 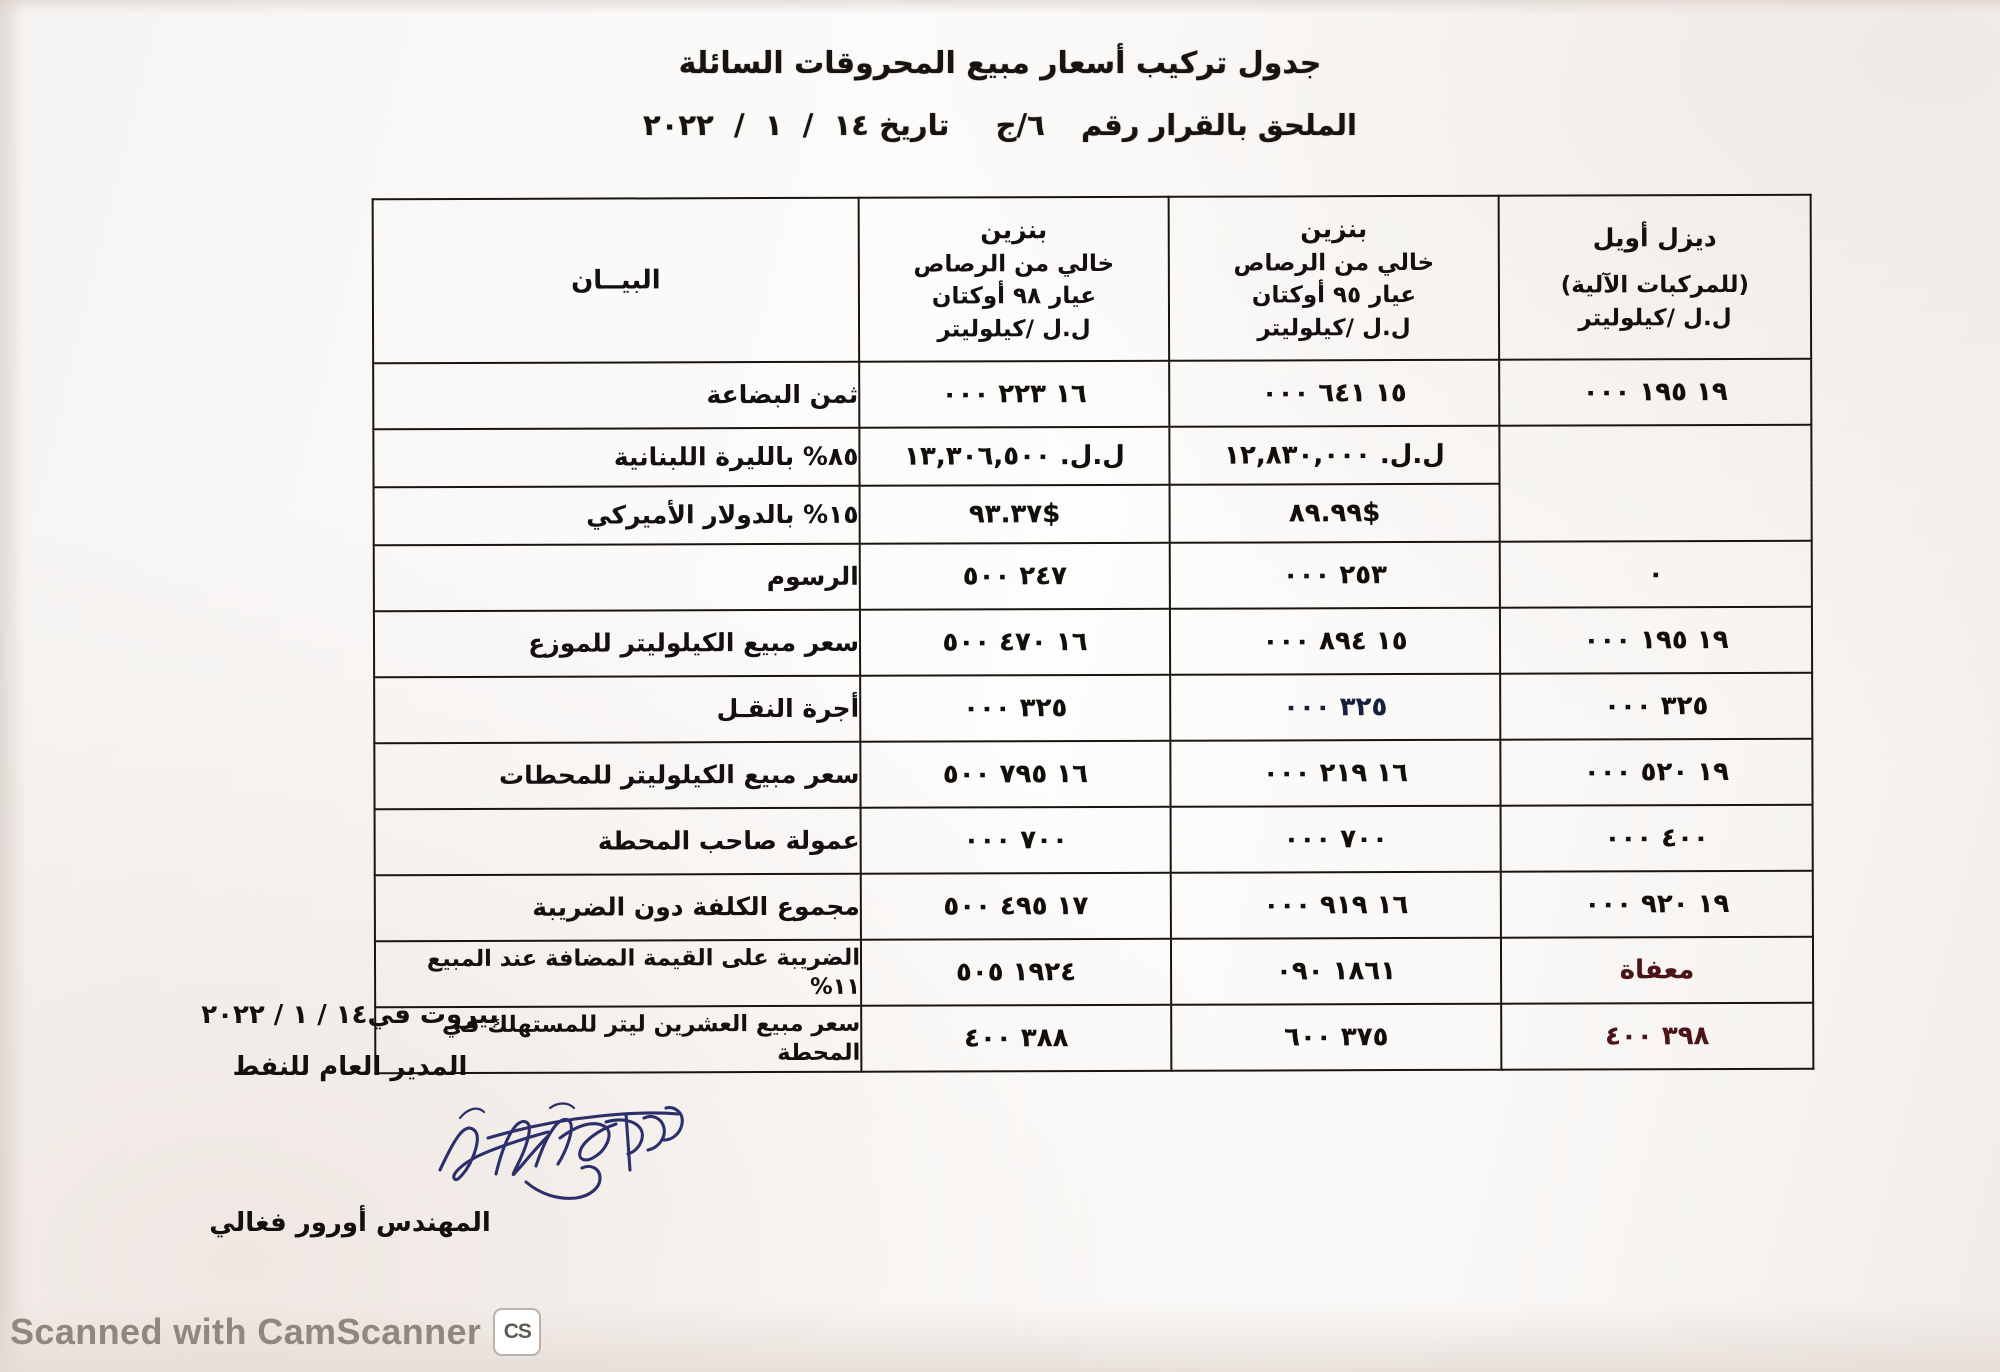 I want to click on cell-diesel: ٣٩٨ ٤٠٠, so click(x=1657, y=1036).